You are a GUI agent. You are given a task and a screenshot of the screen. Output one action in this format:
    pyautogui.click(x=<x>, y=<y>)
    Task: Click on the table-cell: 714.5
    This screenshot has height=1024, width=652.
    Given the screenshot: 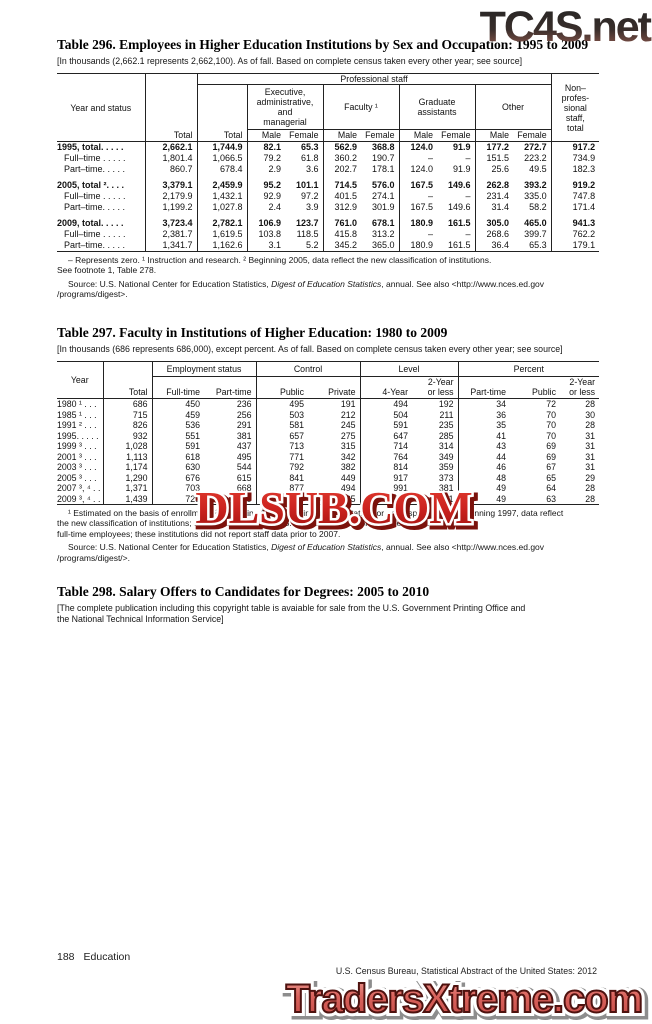 What is the action you would take?
    pyautogui.click(x=341, y=185)
    